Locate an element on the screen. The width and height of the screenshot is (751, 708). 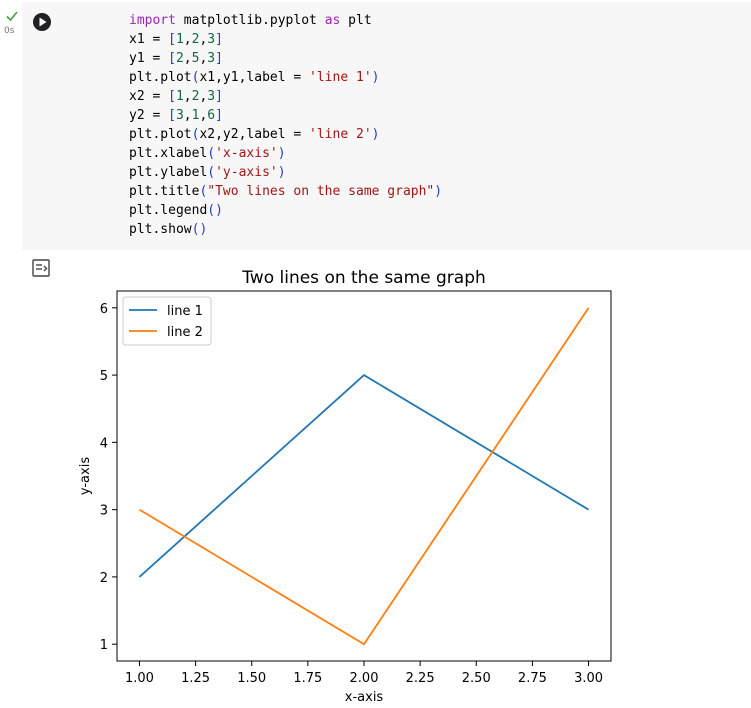
code-line: plt.legend() is located at coordinates (285, 210).